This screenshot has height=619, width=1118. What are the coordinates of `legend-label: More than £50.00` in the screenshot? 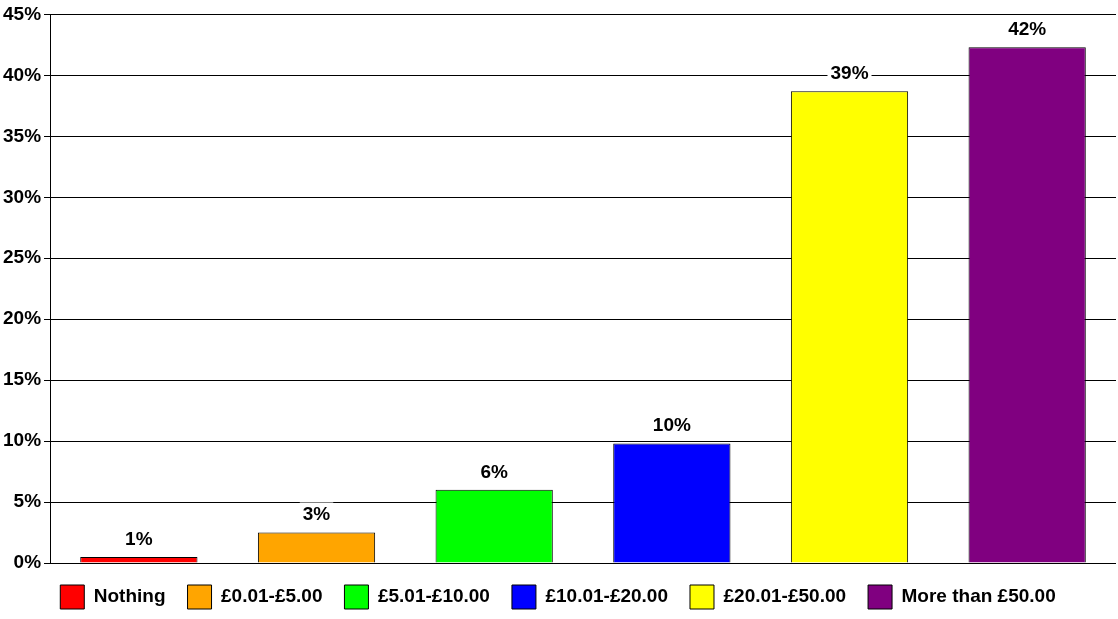 It's located at (978, 596).